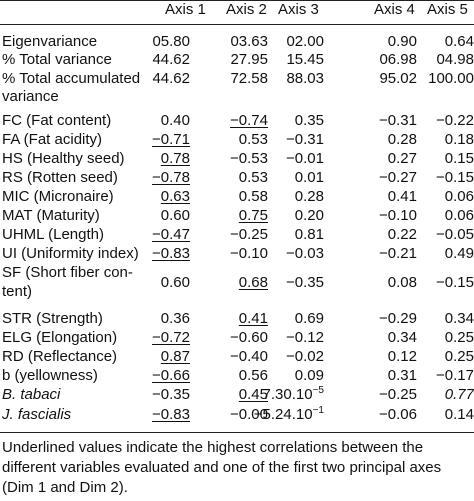  I want to click on cell-axis-3: 7.30.10−5, so click(293, 395).